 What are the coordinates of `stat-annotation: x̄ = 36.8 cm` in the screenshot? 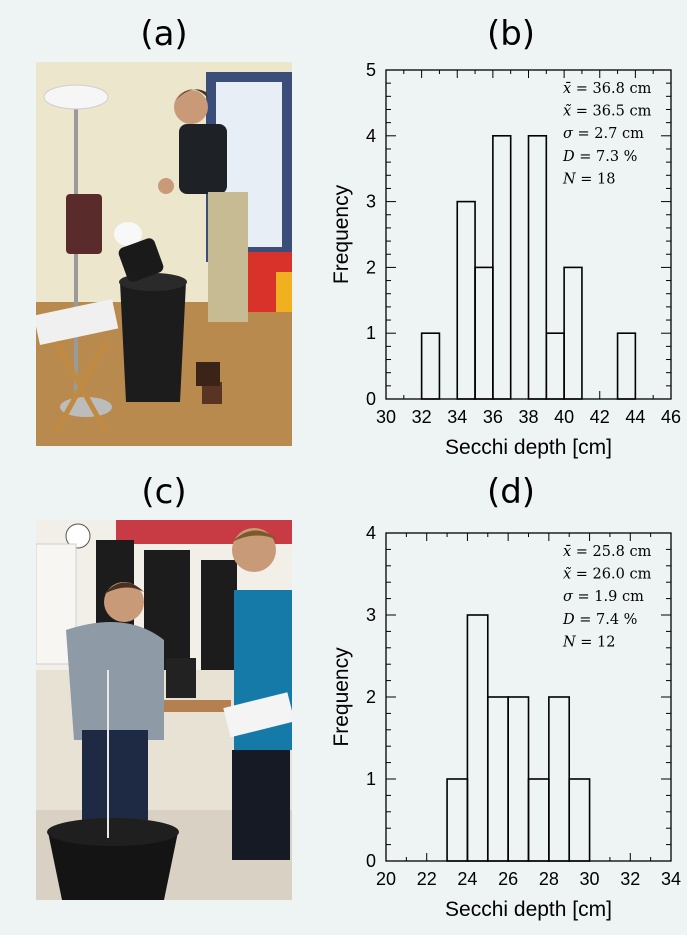 It's located at (607, 89).